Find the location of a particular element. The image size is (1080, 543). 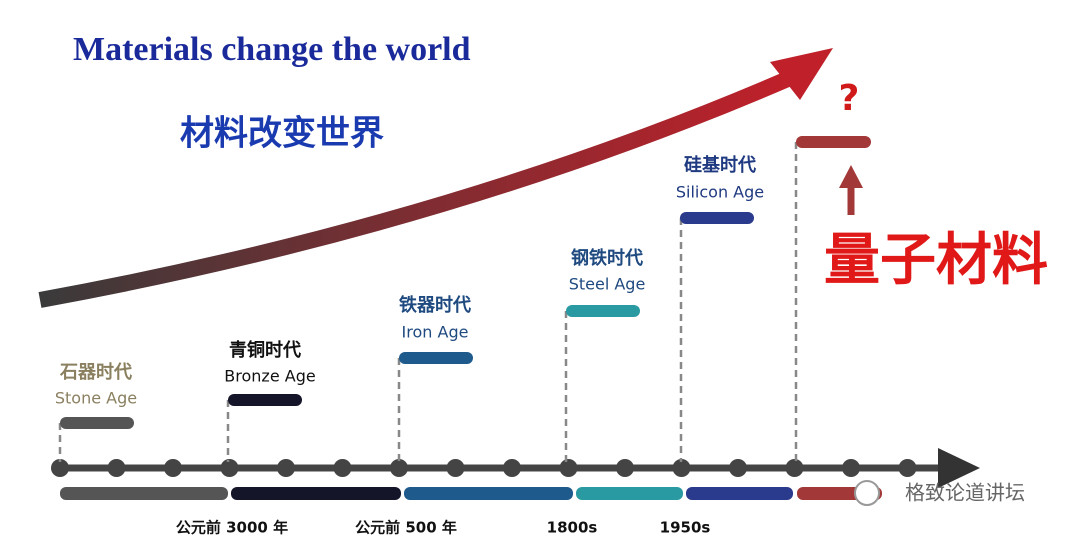

timeline-label: 1800s is located at coordinates (572, 528).